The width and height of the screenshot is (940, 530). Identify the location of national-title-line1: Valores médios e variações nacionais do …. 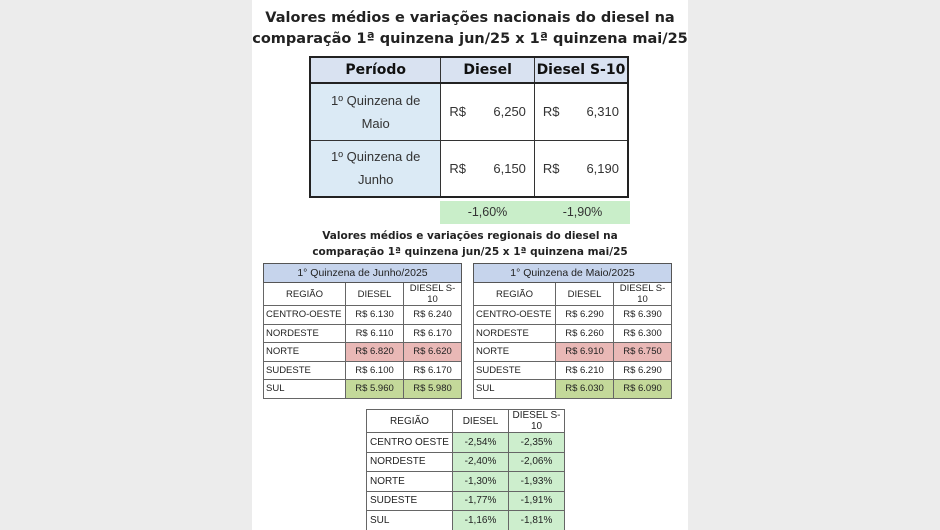
(470, 18).